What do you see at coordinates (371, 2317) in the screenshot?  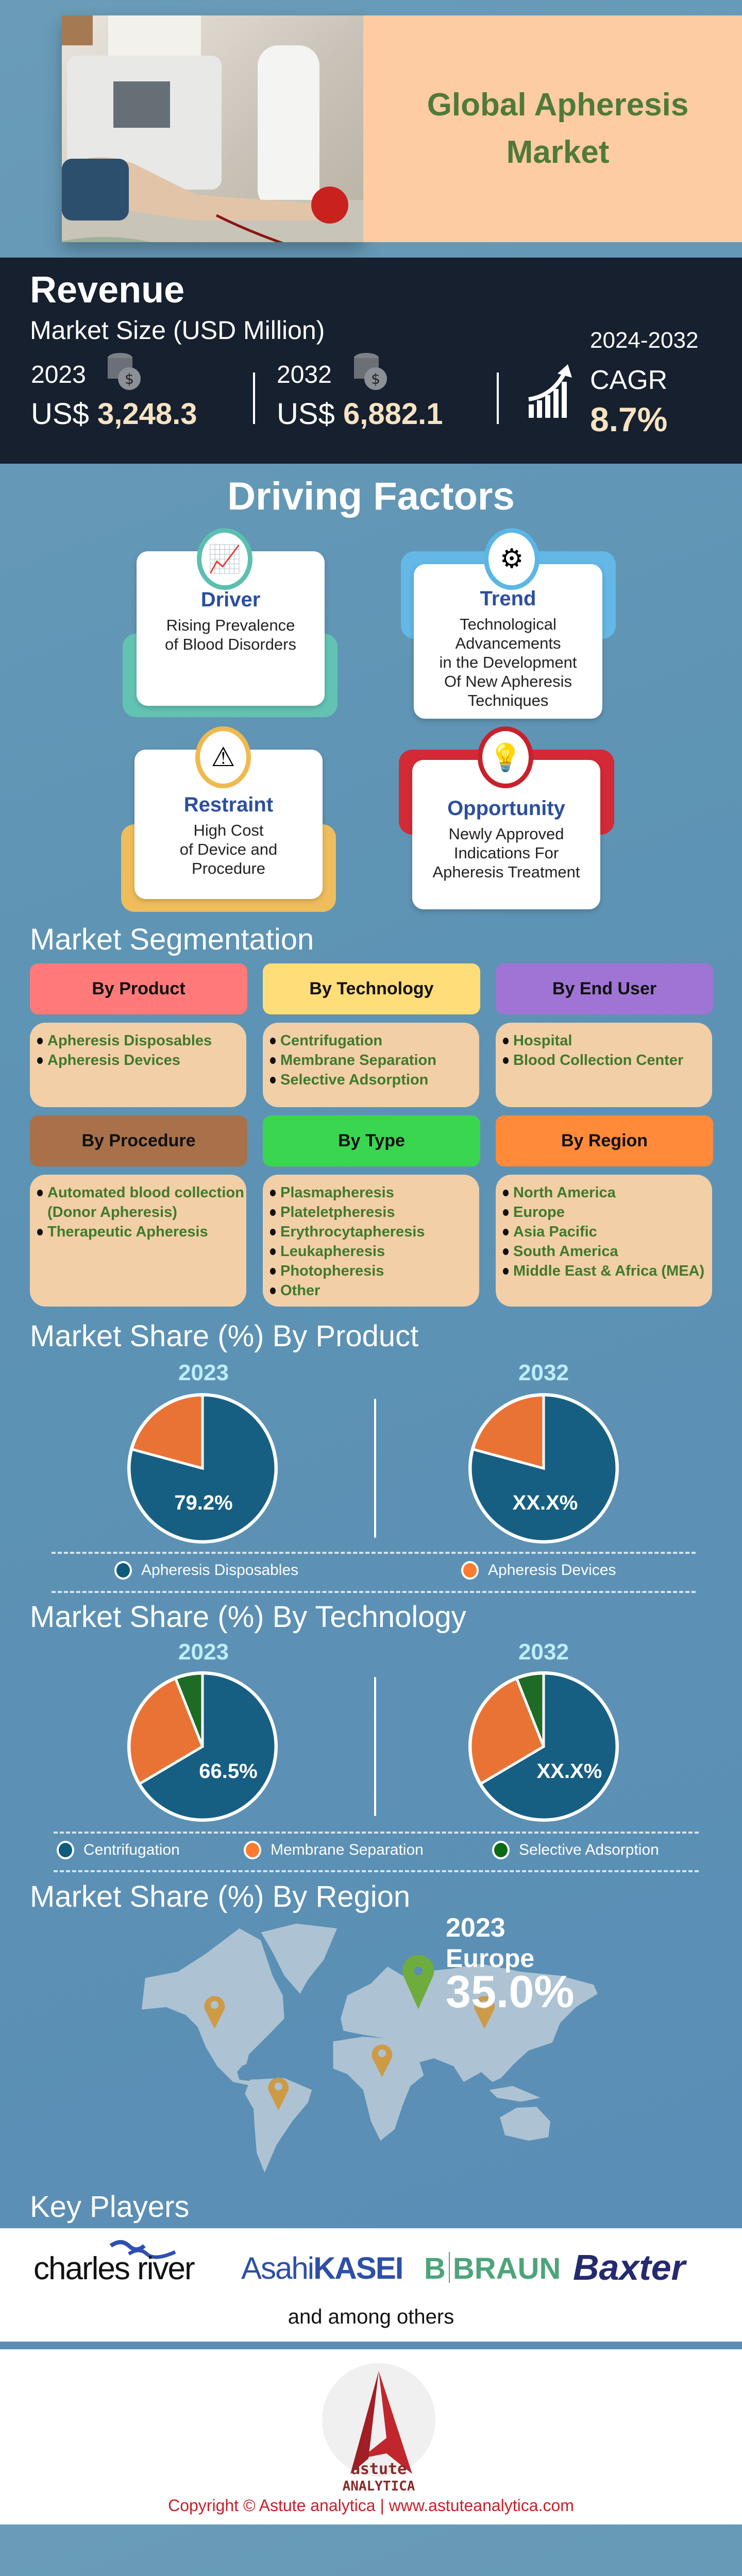 I see `others-note: and among others` at bounding box center [371, 2317].